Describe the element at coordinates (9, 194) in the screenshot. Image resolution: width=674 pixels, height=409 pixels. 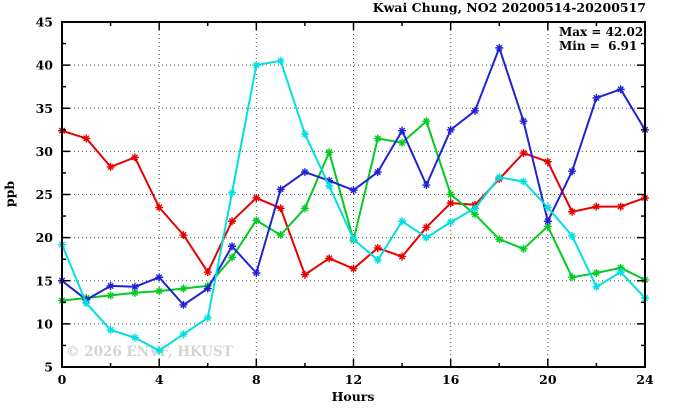
I see `y-axis-label: ppb` at that location.